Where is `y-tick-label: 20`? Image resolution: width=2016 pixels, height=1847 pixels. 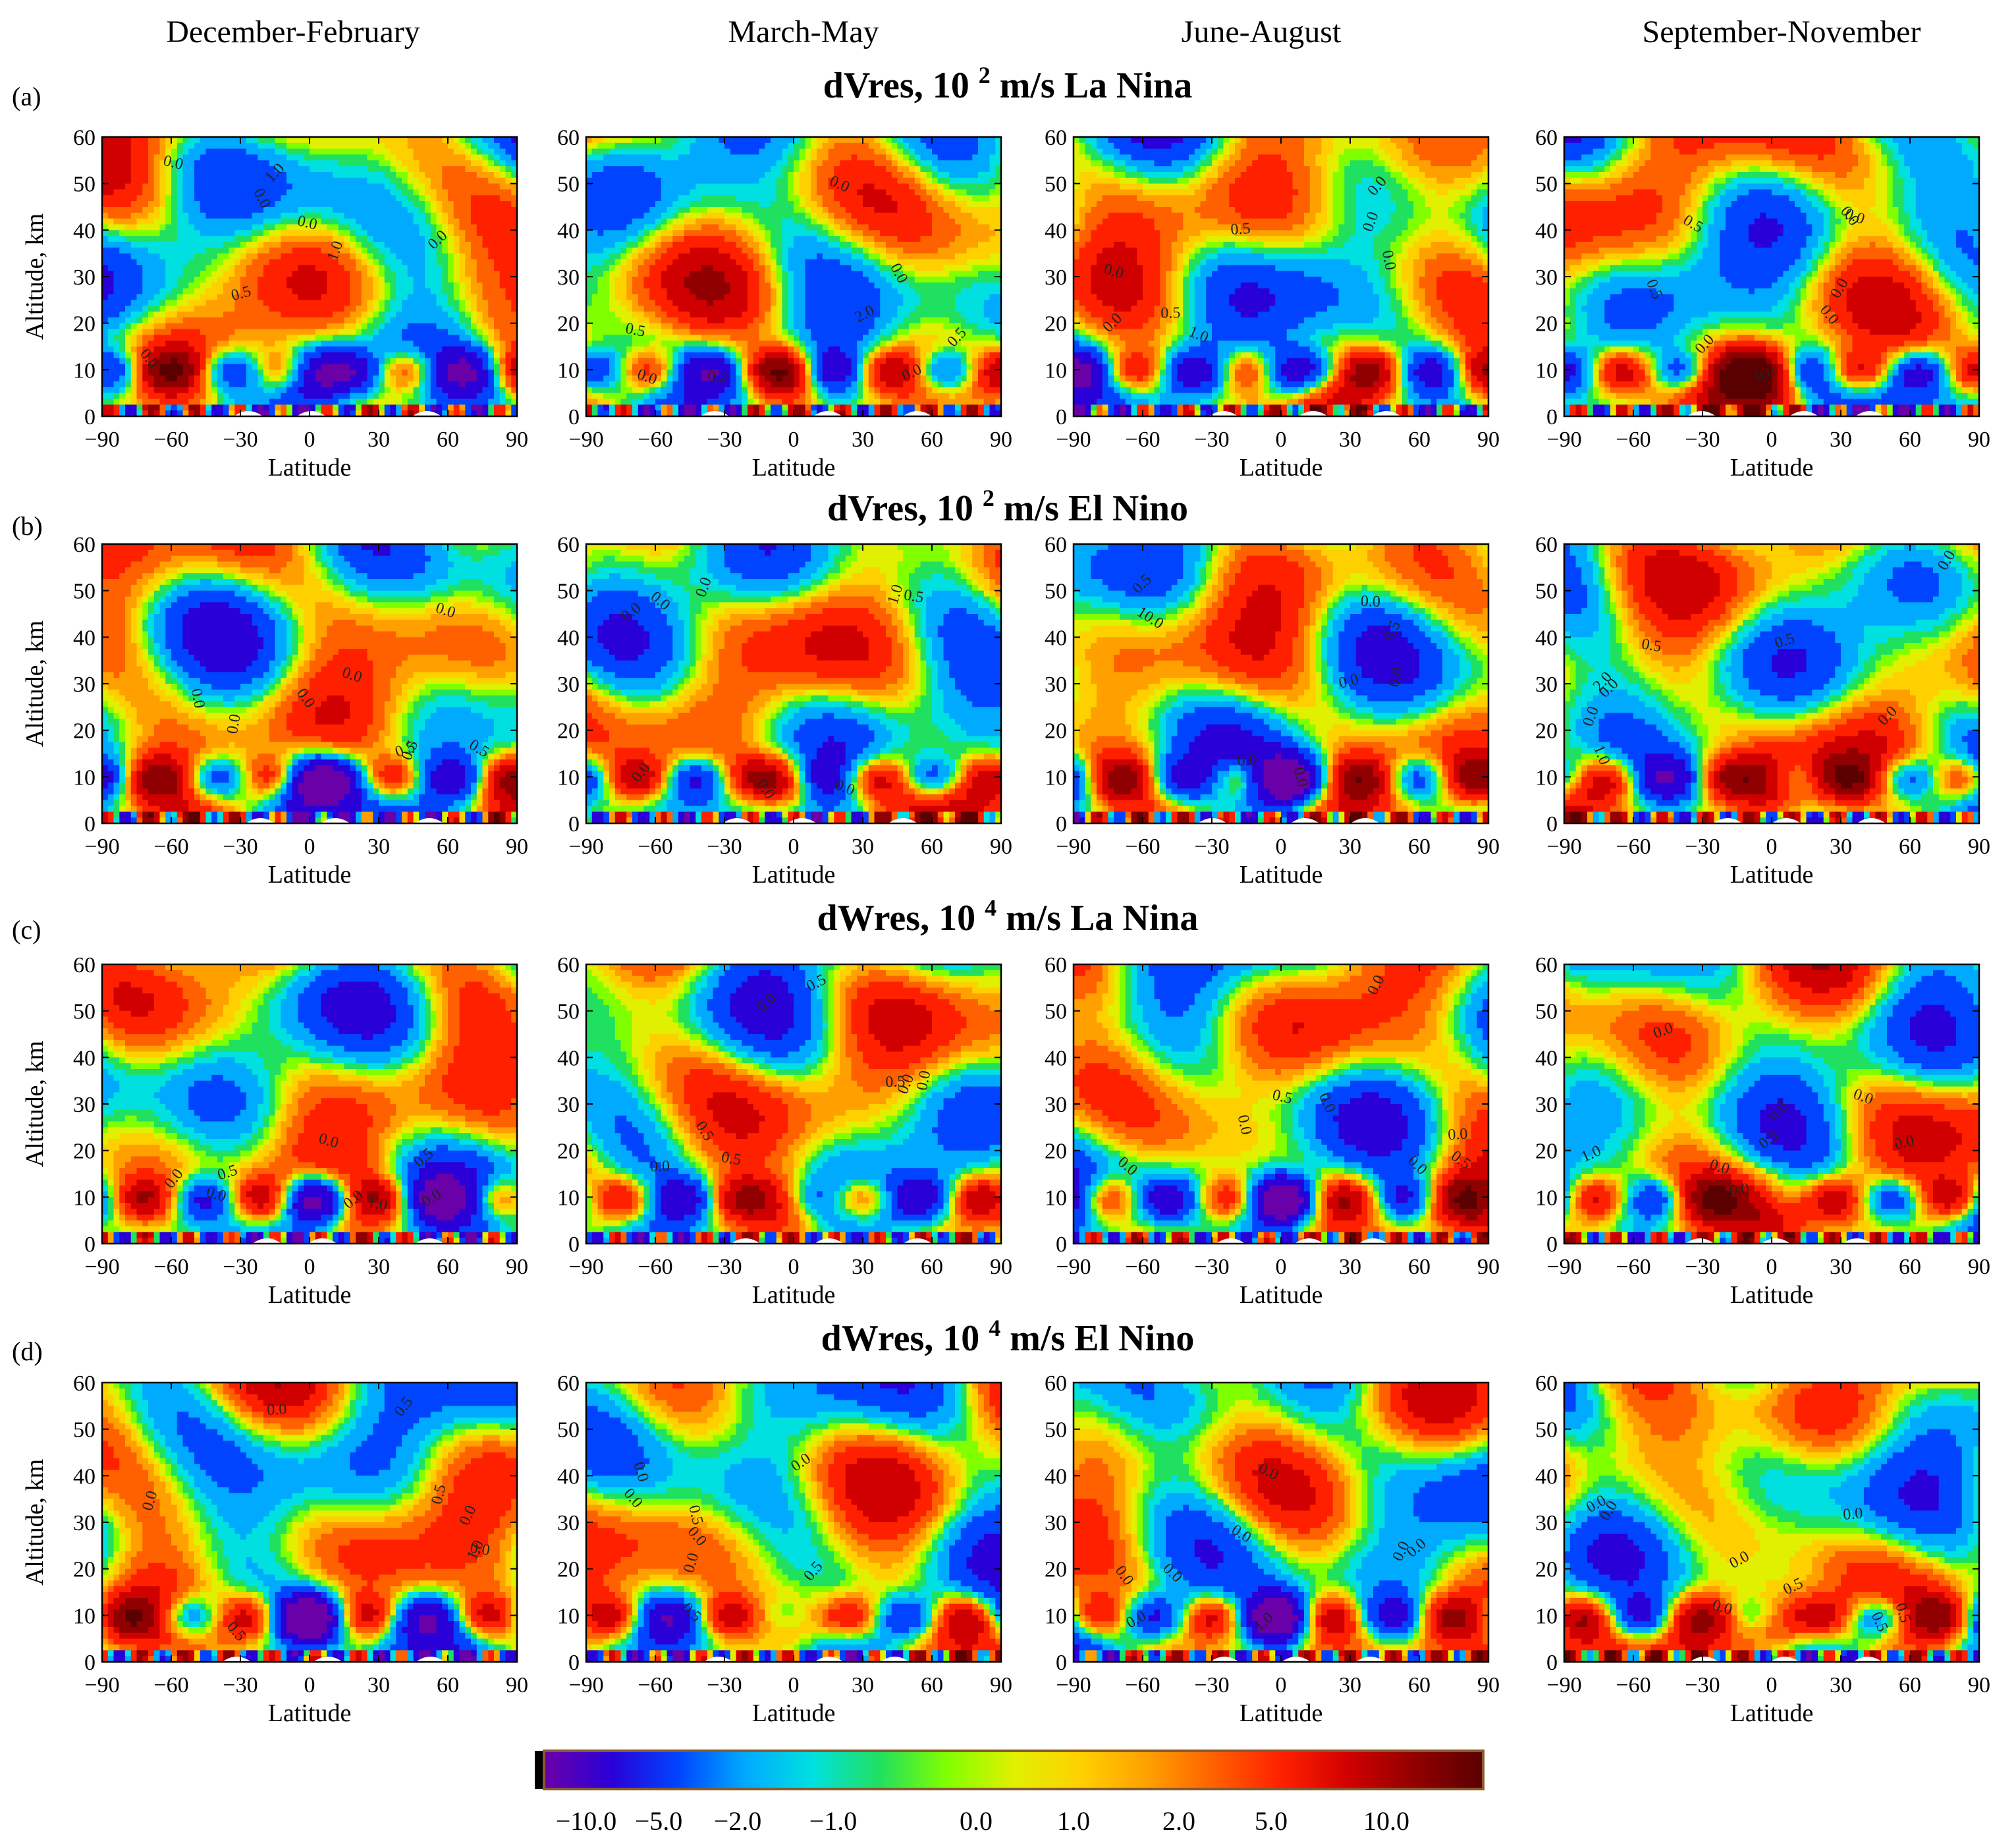 y-tick-label: 20 is located at coordinates (84, 325).